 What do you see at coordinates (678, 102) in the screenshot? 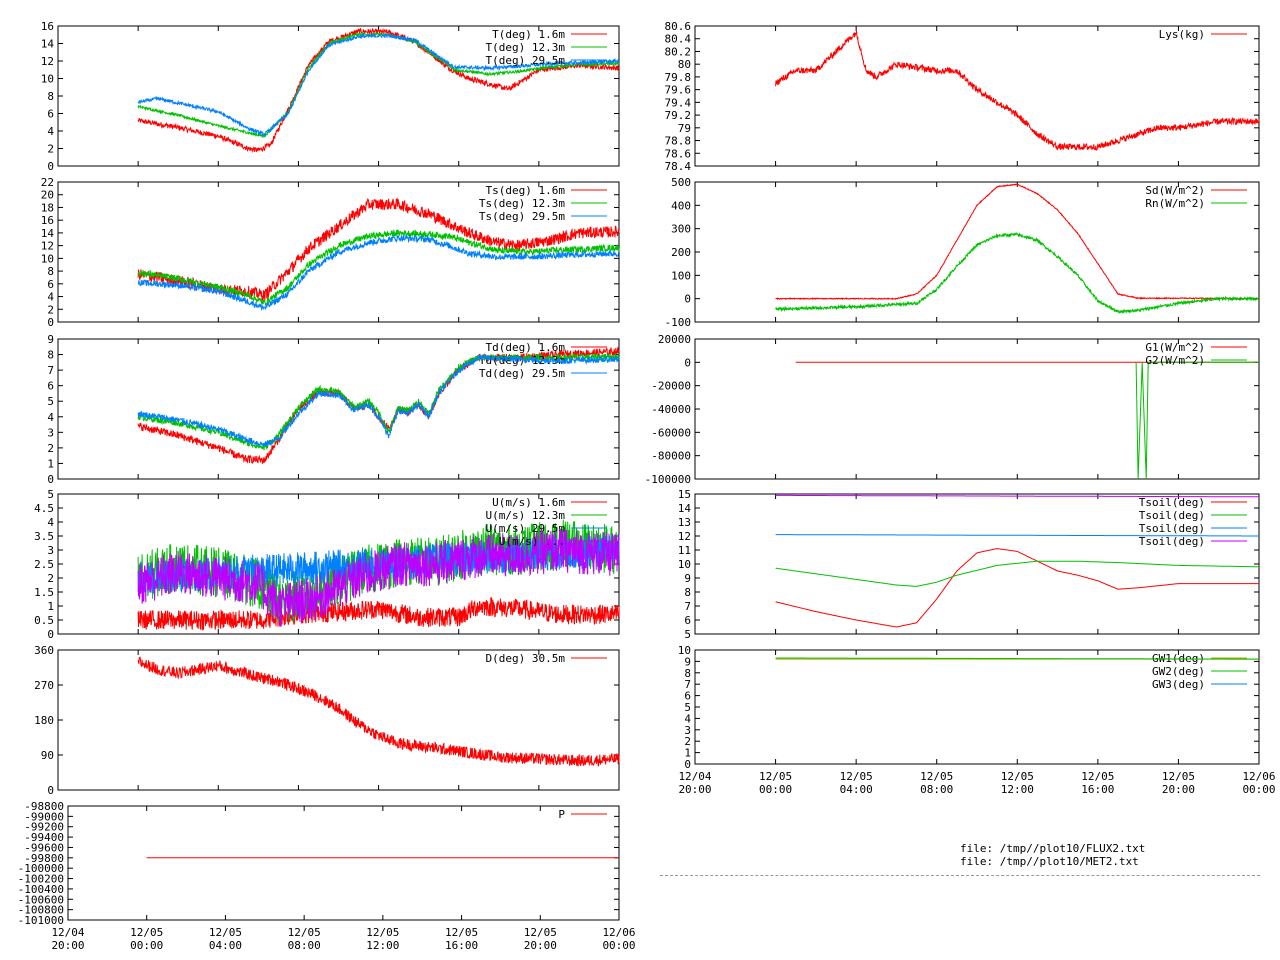
I see `y-tick-label: 79.4` at bounding box center [678, 102].